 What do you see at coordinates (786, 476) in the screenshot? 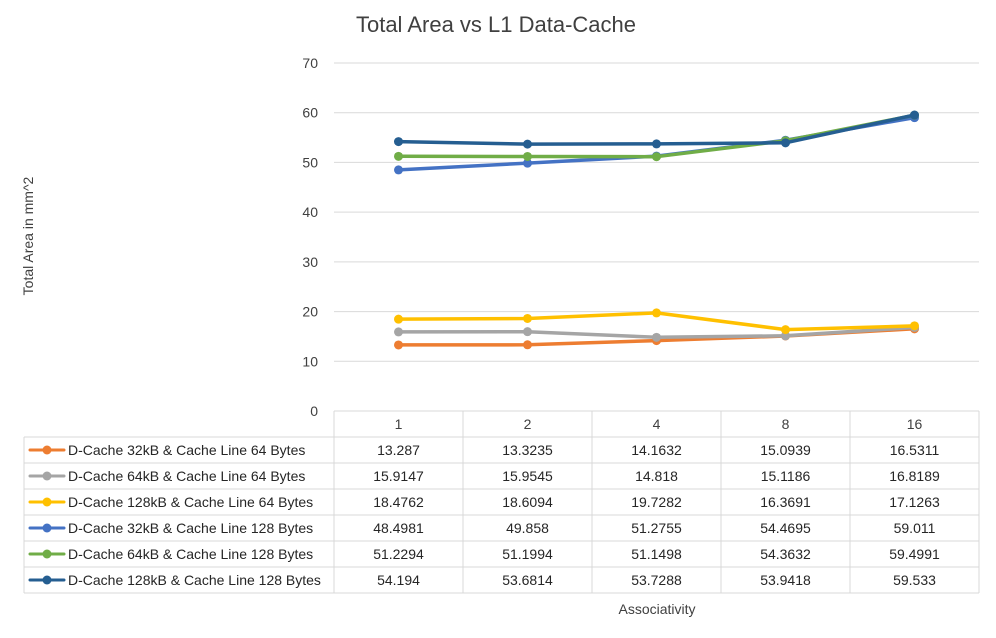
I see `data-table-cell: 15.1186` at bounding box center [786, 476].